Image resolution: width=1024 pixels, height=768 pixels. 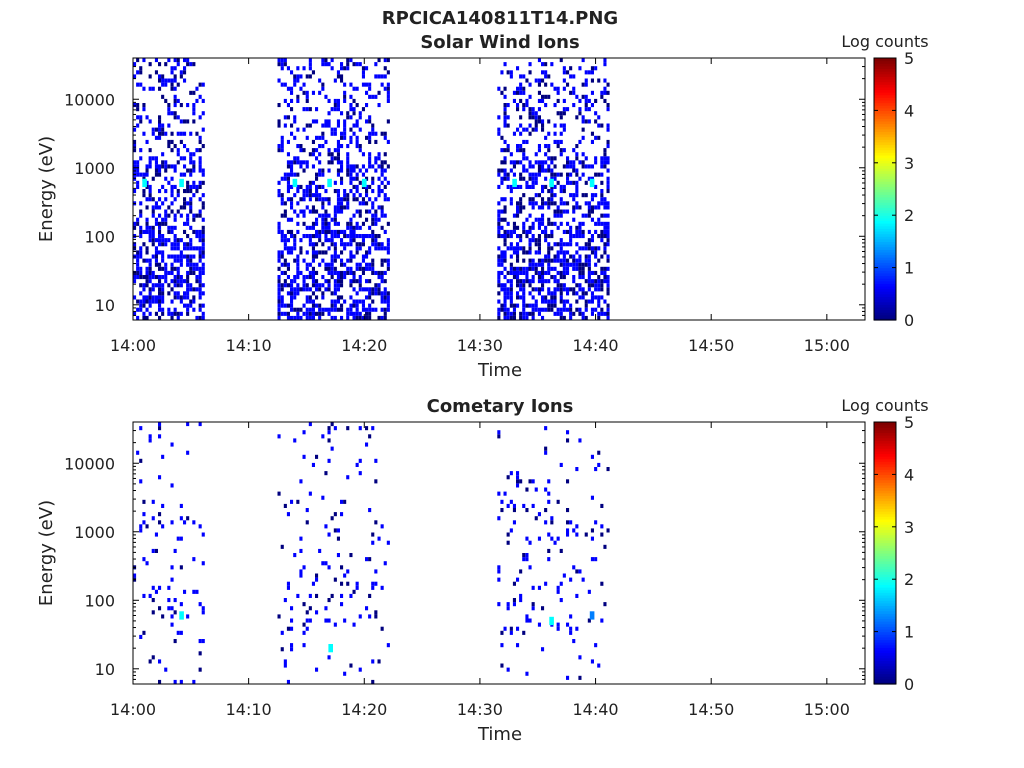 I want to click on colorbar-frame, so click(x=885, y=189).